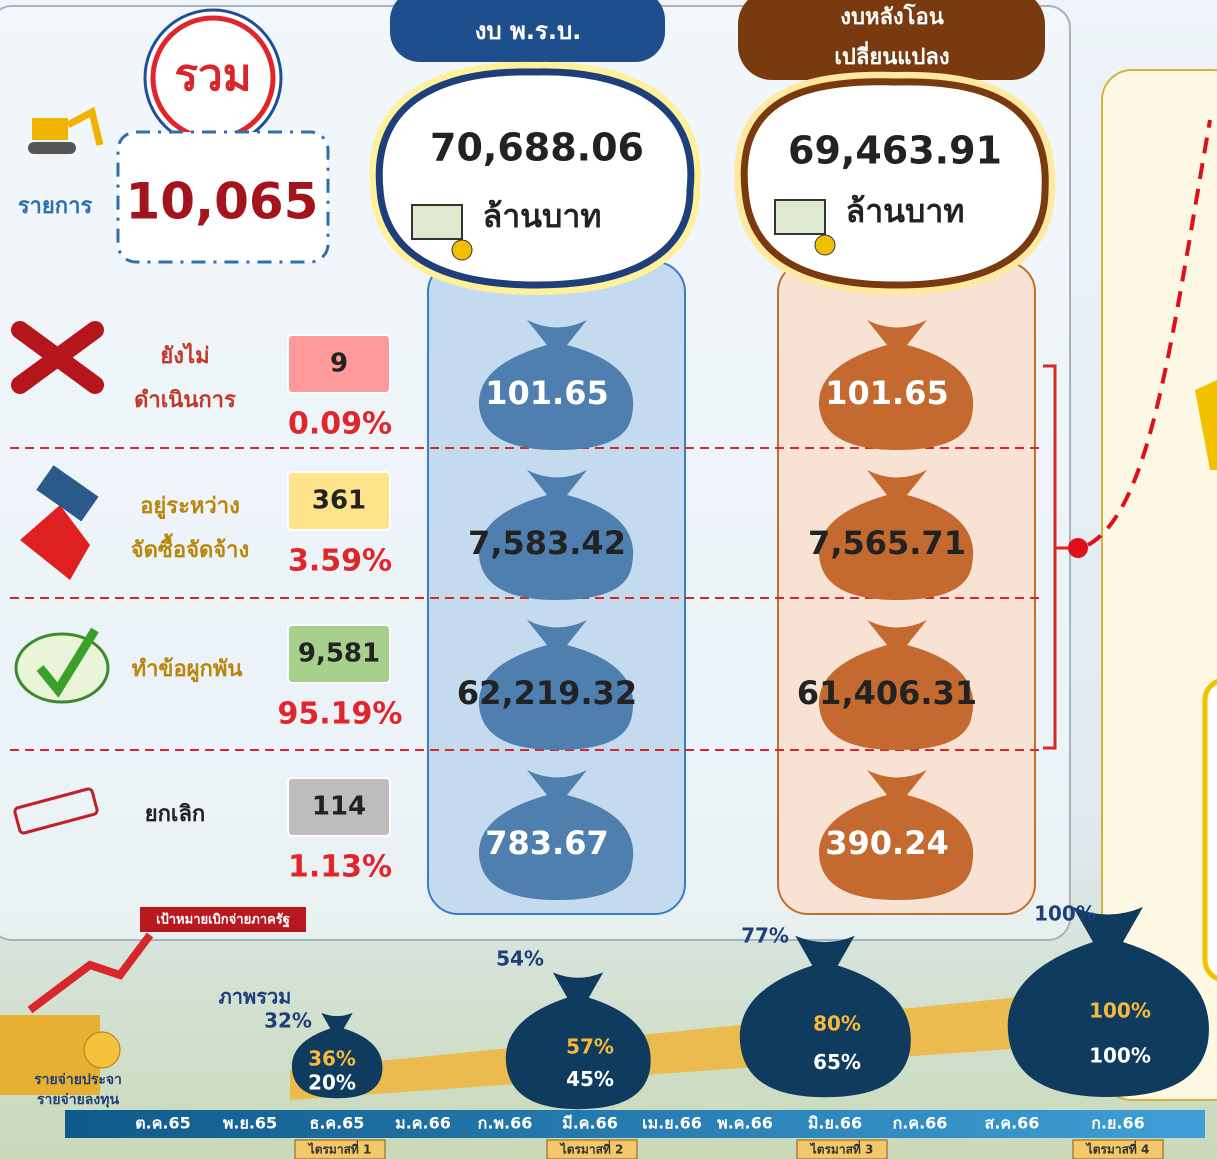  What do you see at coordinates (1159, 585) in the screenshot?
I see `side-panel` at bounding box center [1159, 585].